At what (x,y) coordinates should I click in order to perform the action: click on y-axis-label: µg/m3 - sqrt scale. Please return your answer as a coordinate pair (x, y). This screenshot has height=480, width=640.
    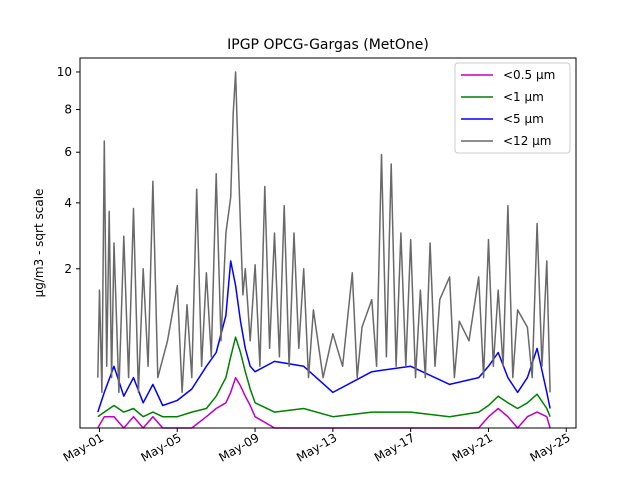
    Looking at the image, I should click on (39, 243).